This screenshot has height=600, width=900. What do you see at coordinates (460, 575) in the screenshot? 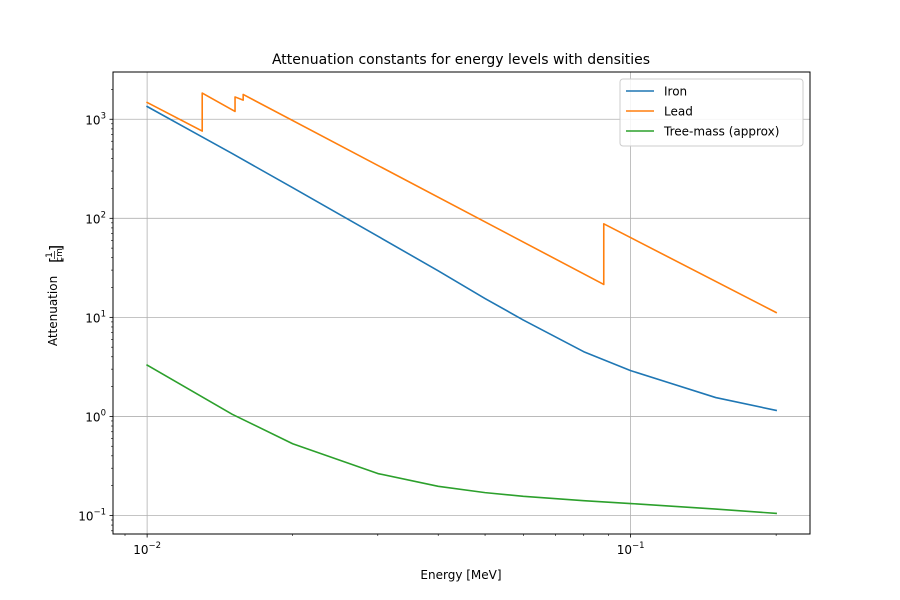
I see `x-axis-label: Energy [MeV]` at bounding box center [460, 575].